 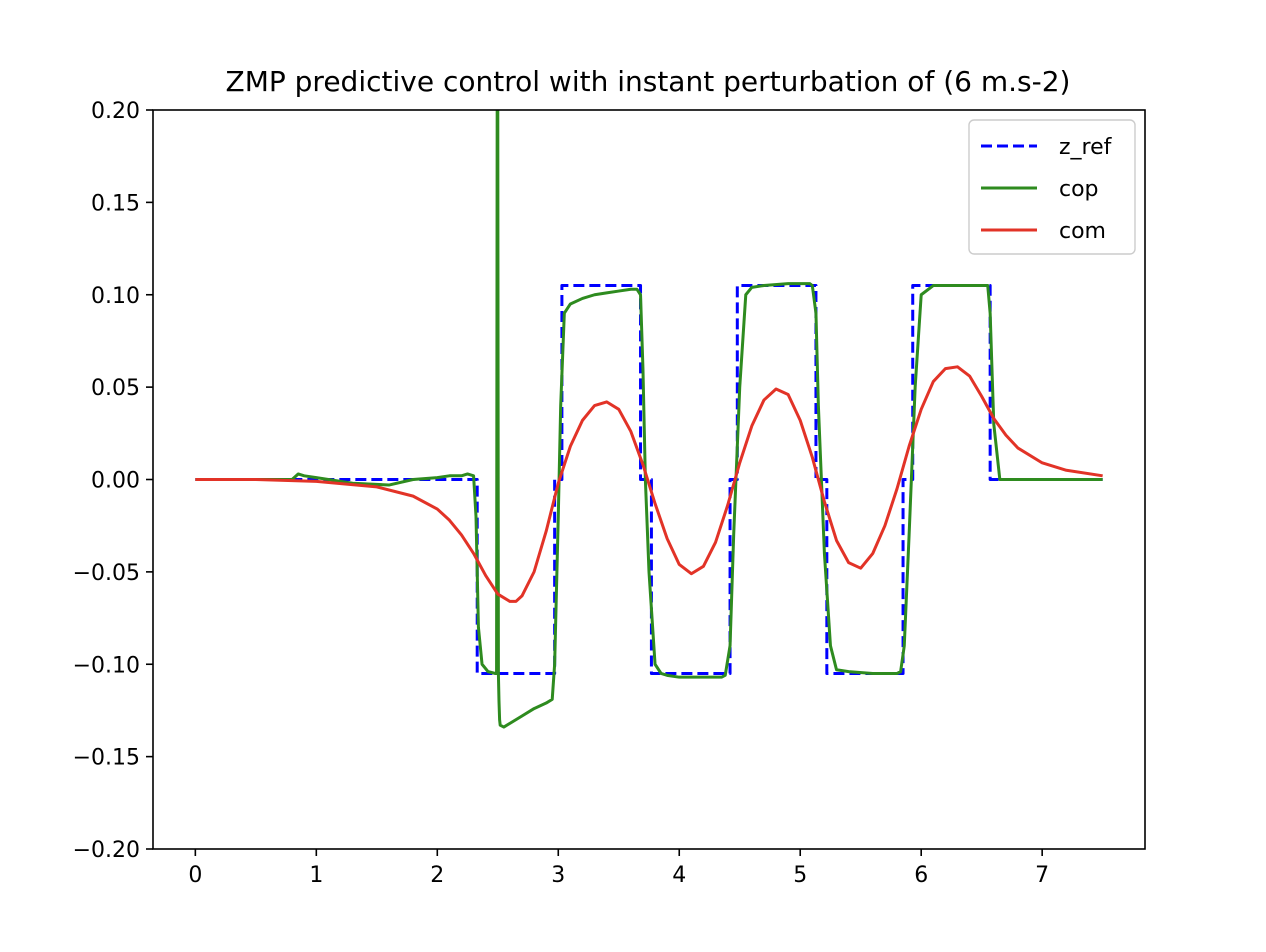 I want to click on legend-label: com, so click(x=1082, y=231).